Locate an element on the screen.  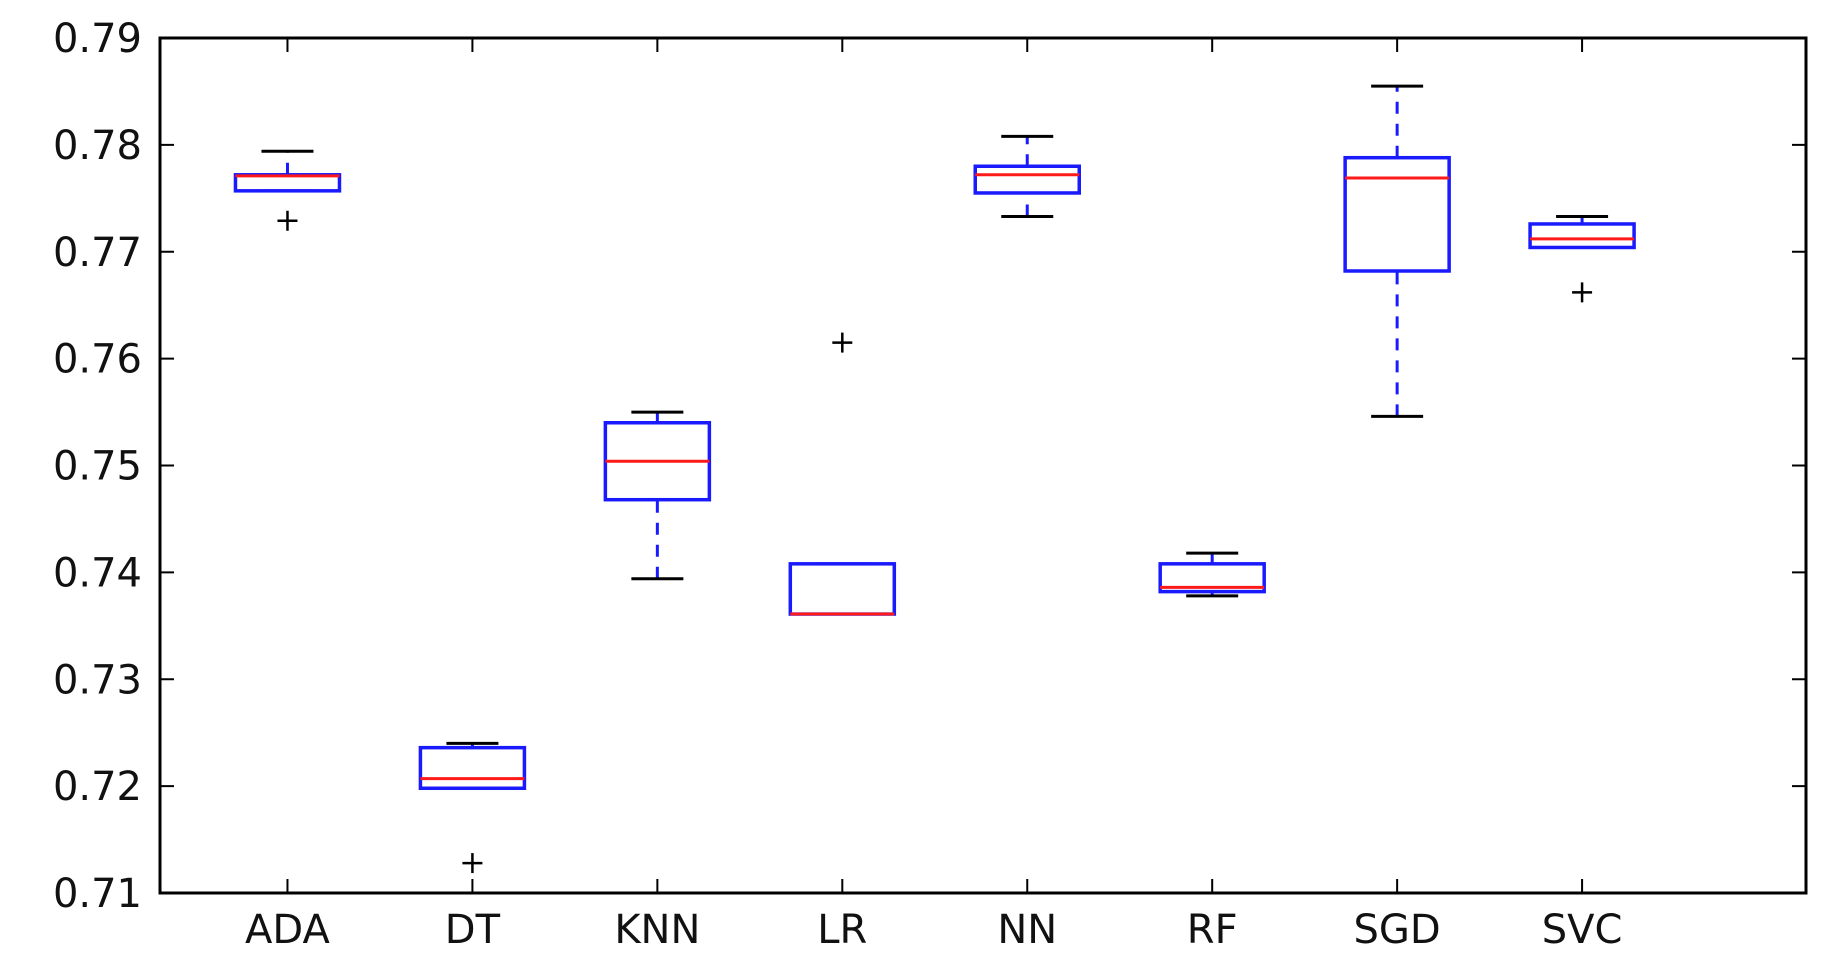
y-tick-label: 0.78 is located at coordinates (97, 146).